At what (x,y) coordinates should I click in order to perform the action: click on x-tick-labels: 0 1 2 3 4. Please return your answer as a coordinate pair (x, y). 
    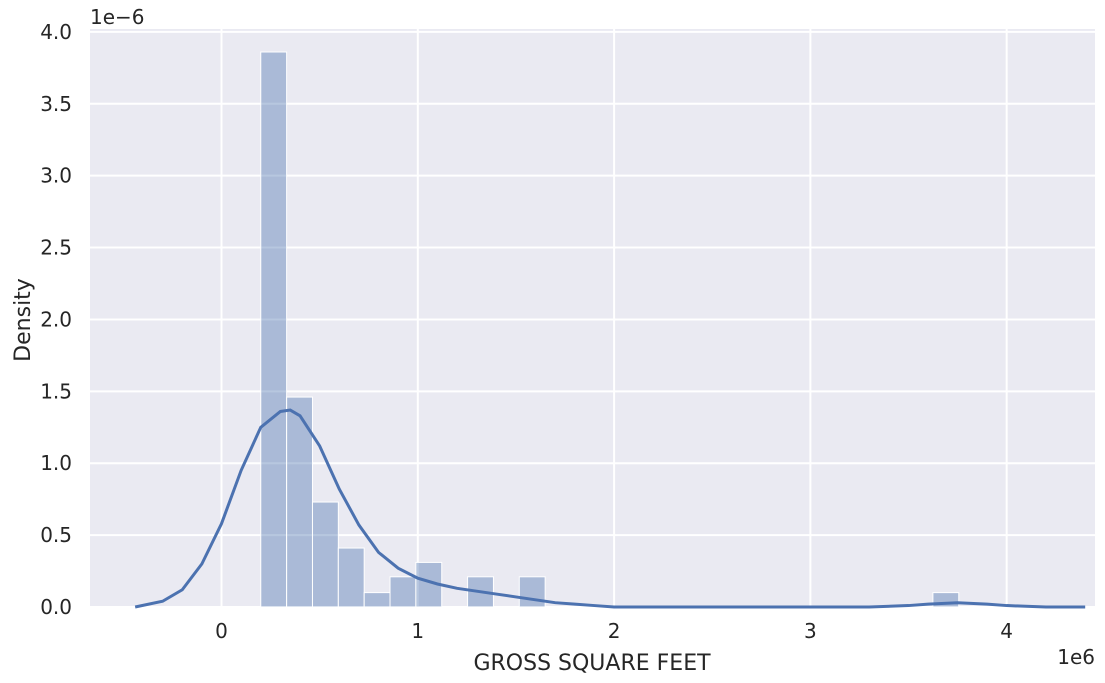
    Looking at the image, I should click on (614, 631).